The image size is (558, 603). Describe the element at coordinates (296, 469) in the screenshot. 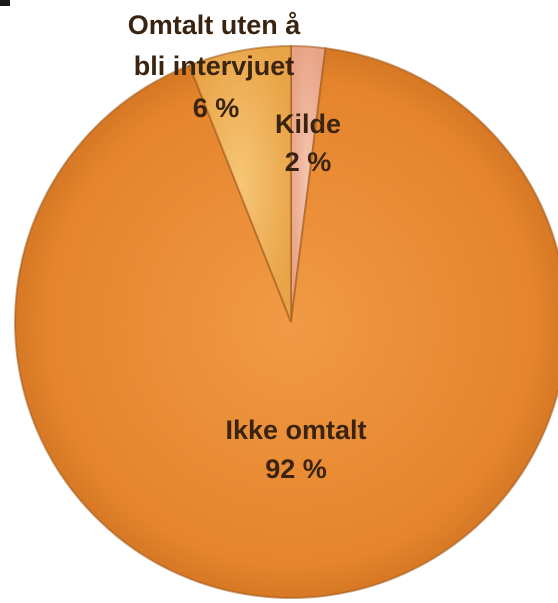

I see `slice-value-ikke-omtalt: 92 %` at that location.